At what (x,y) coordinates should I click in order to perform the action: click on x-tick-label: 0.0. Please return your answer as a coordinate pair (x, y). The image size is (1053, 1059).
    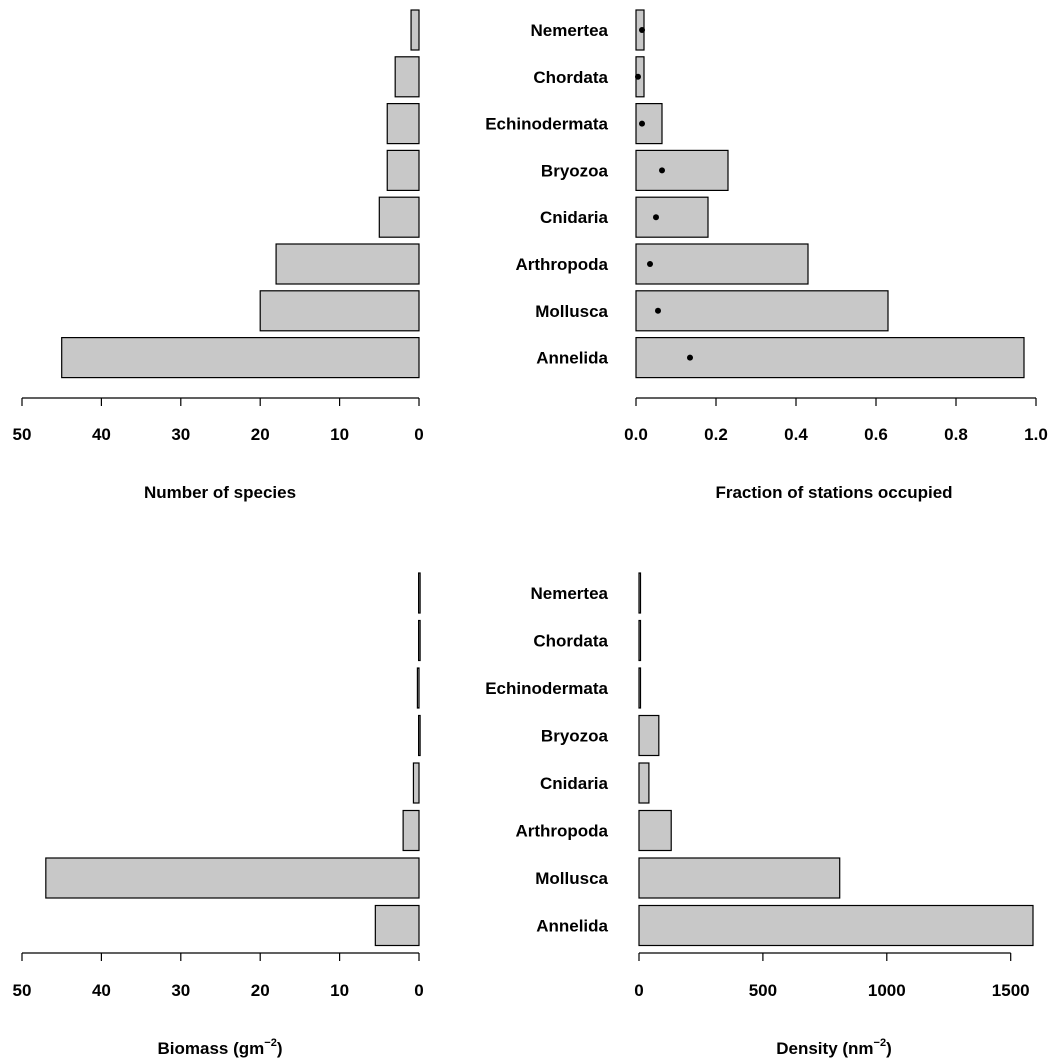
    Looking at the image, I should click on (636, 434).